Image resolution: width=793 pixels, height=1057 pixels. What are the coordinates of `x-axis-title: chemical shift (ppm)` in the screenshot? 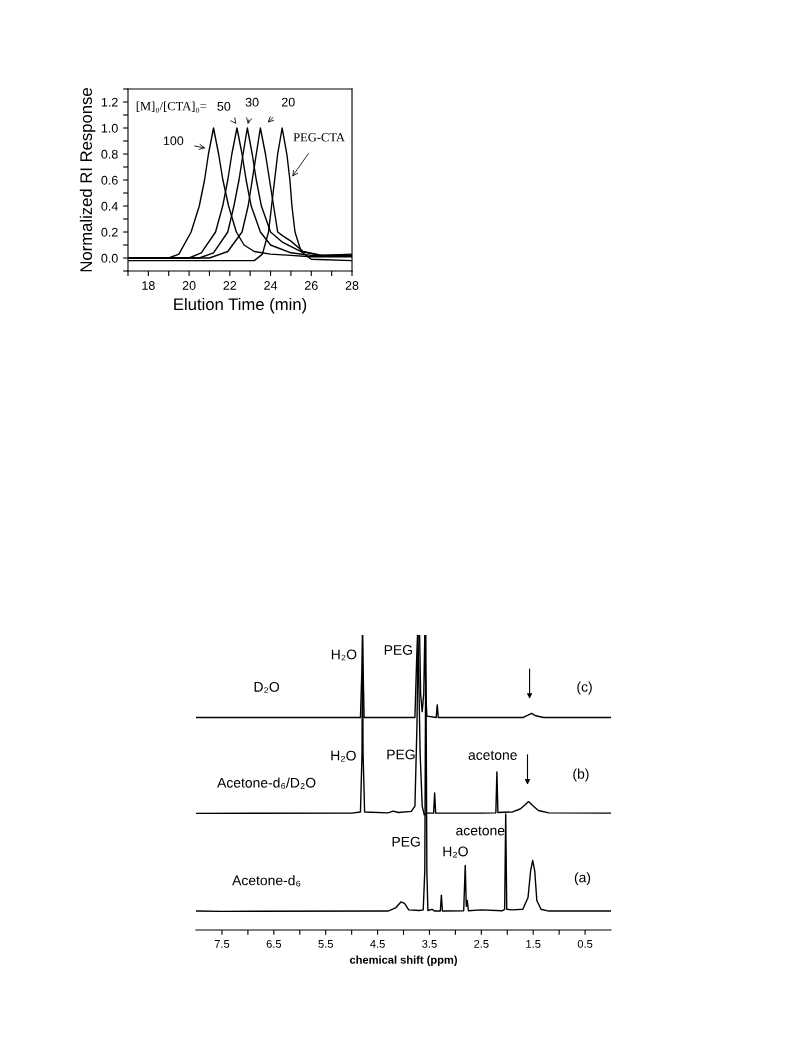 It's located at (403, 960).